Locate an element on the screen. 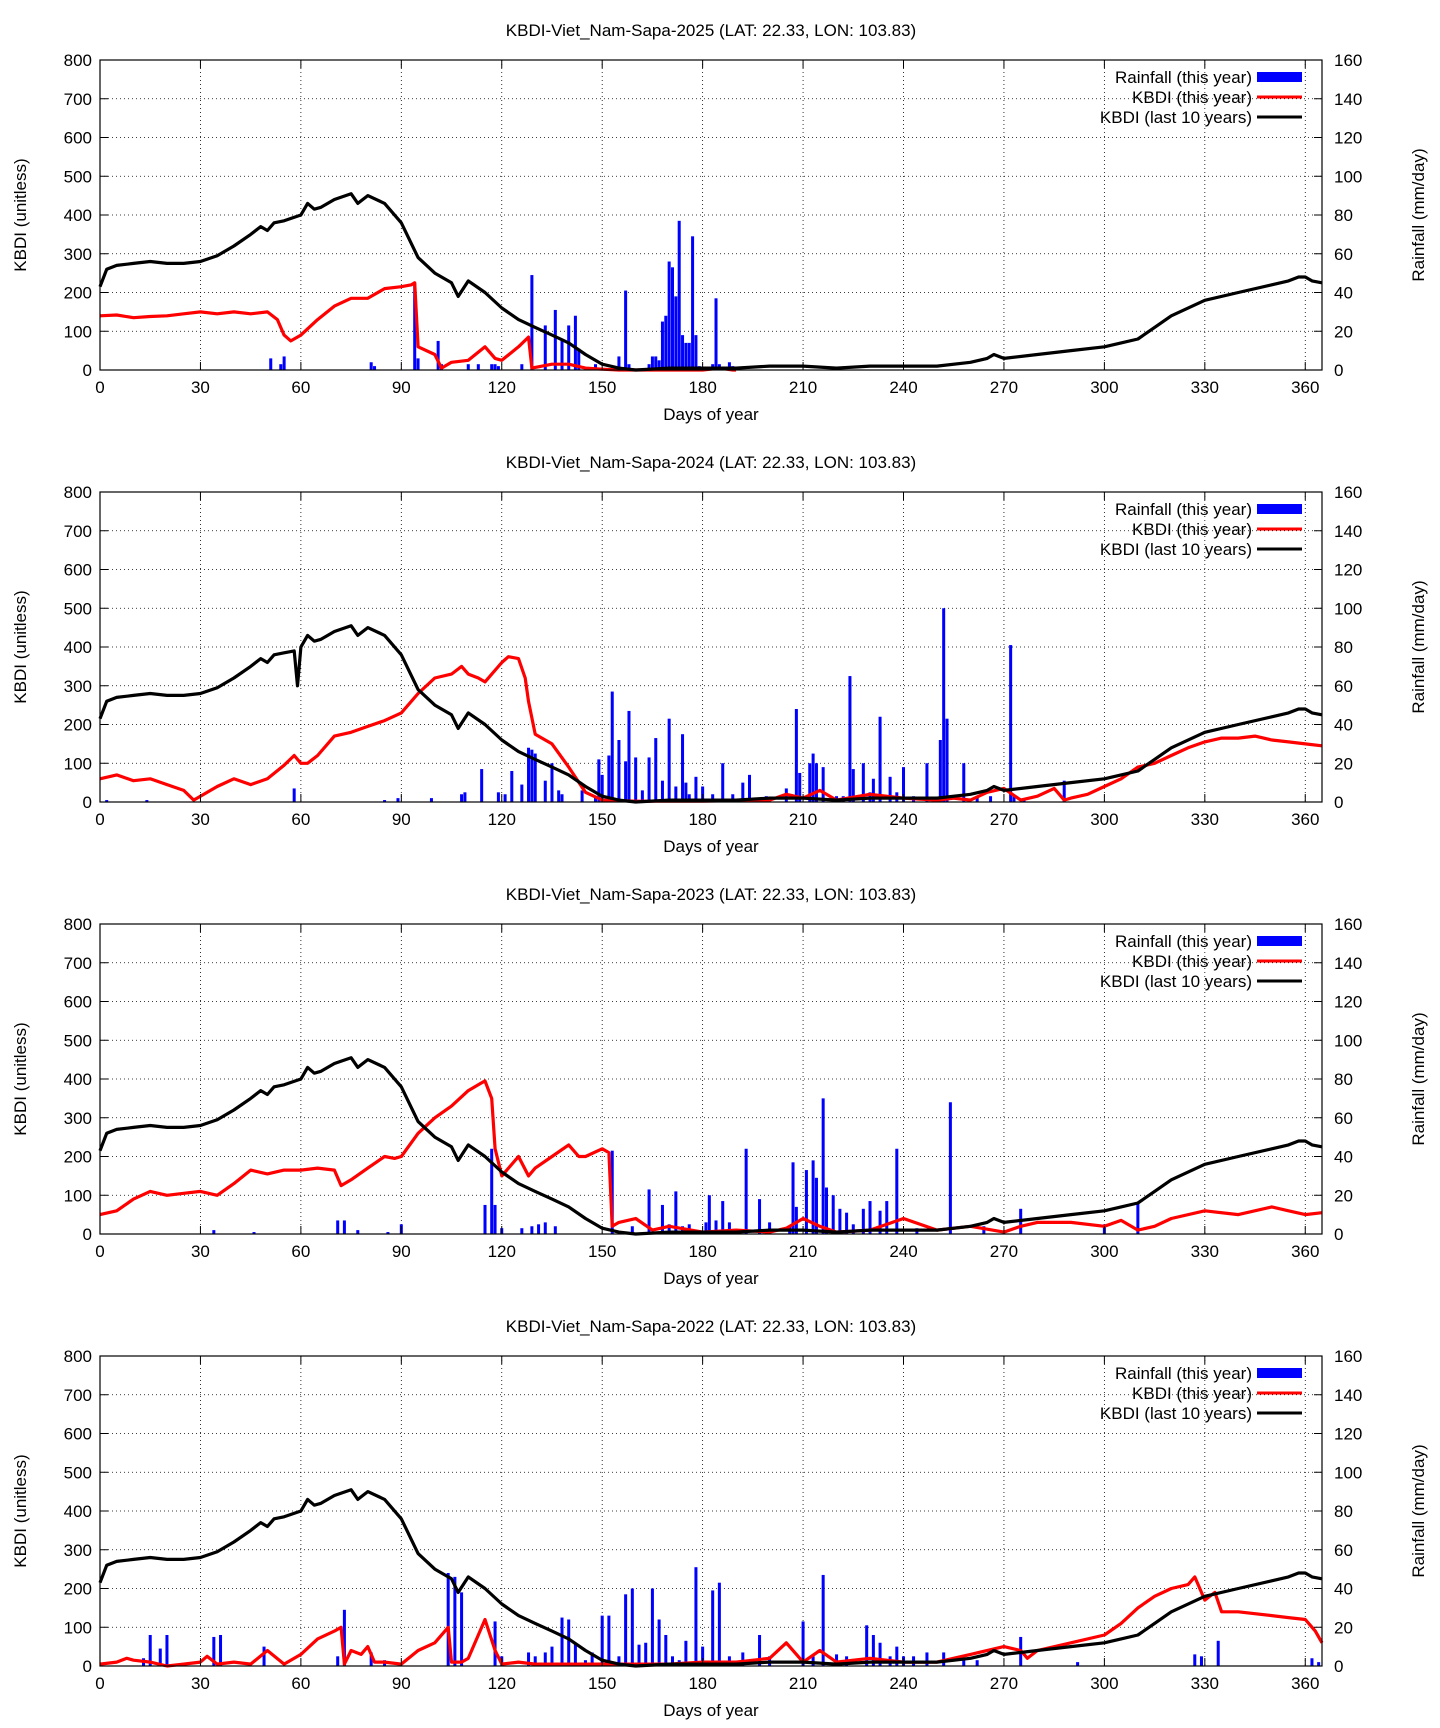 The image size is (1440, 1728). y-left-tick-label: 0 is located at coordinates (87, 802).